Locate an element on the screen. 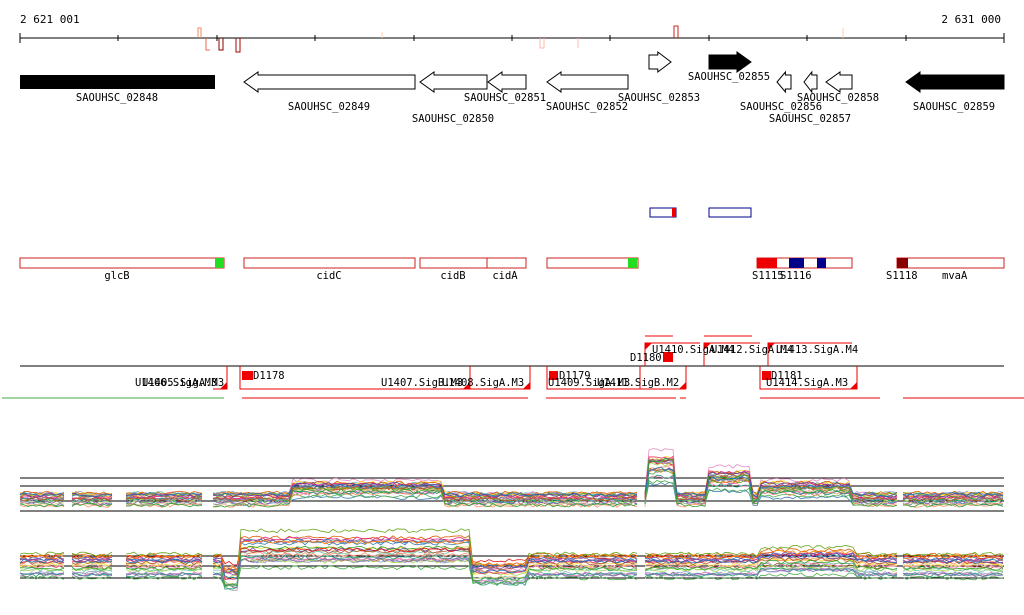 The image size is (1024, 615). gene-label: SAOUHSC_02851 is located at coordinates (505, 98).